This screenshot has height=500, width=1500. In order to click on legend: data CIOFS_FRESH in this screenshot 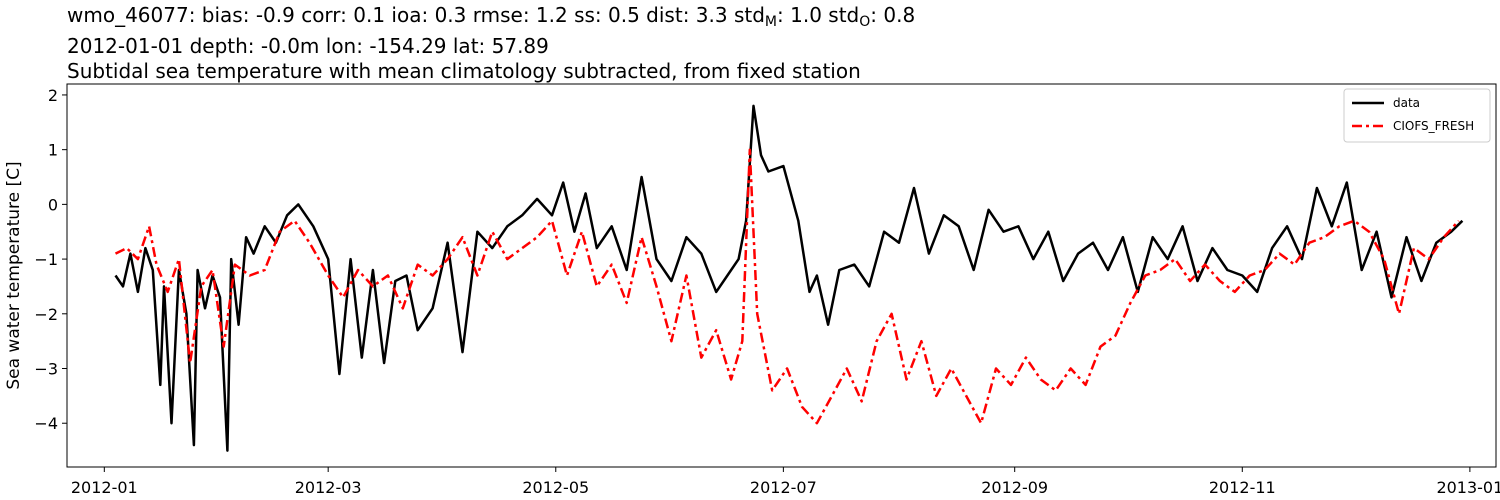, I will do `click(1417, 115)`.